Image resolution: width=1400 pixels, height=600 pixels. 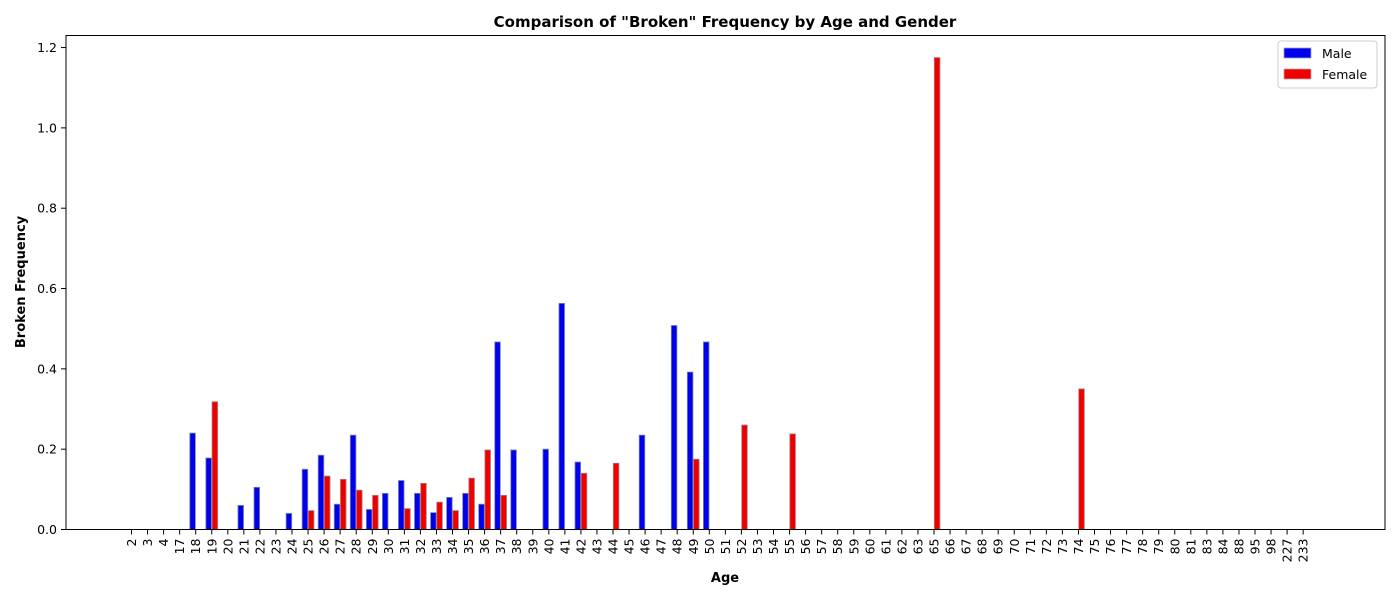 I want to click on x-tick-label: 67, so click(x=966, y=547).